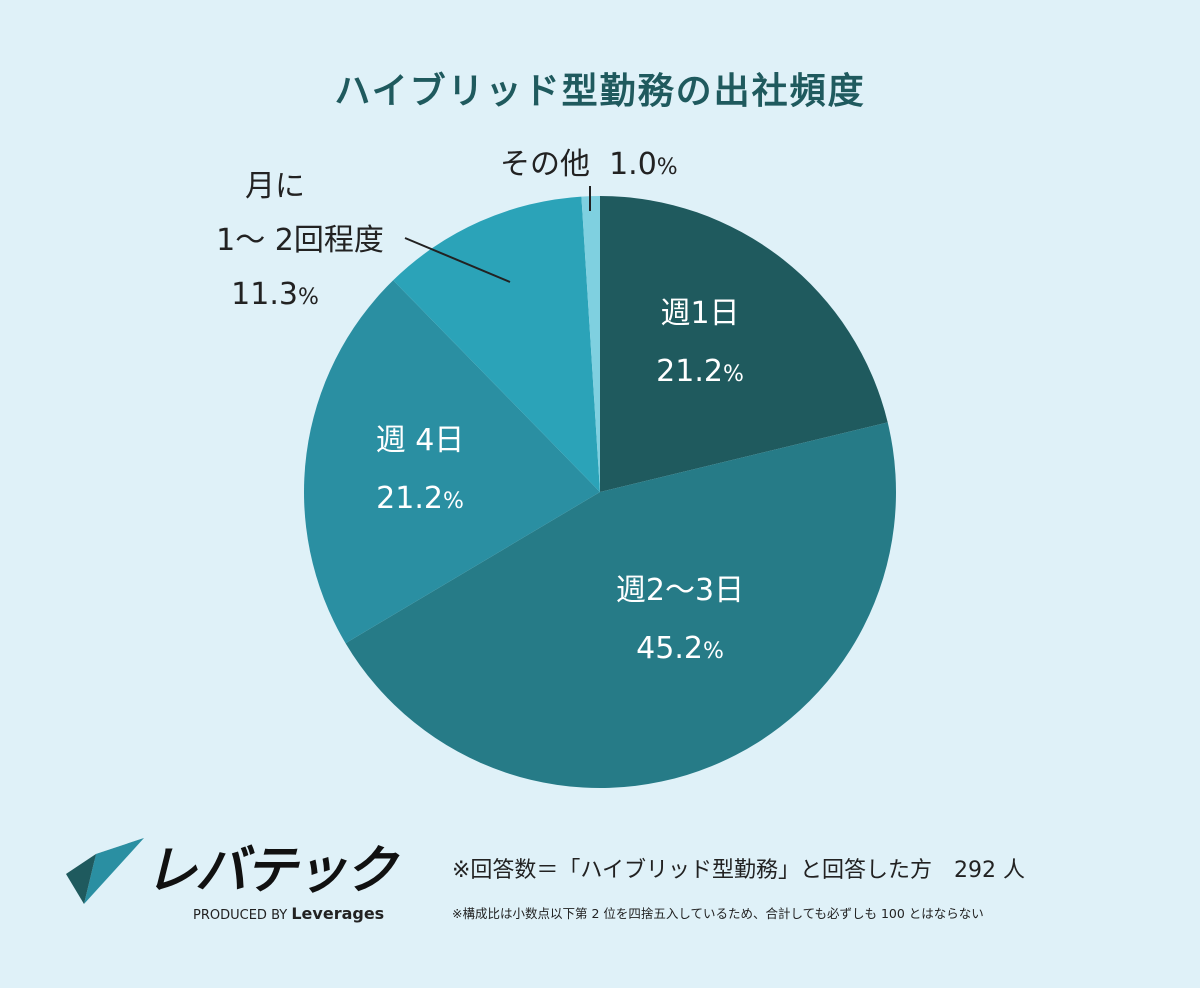 The width and height of the screenshot is (1200, 988). Describe the element at coordinates (420, 470) in the screenshot. I see `slice-label-week4: 週 4日 21.2%` at that location.